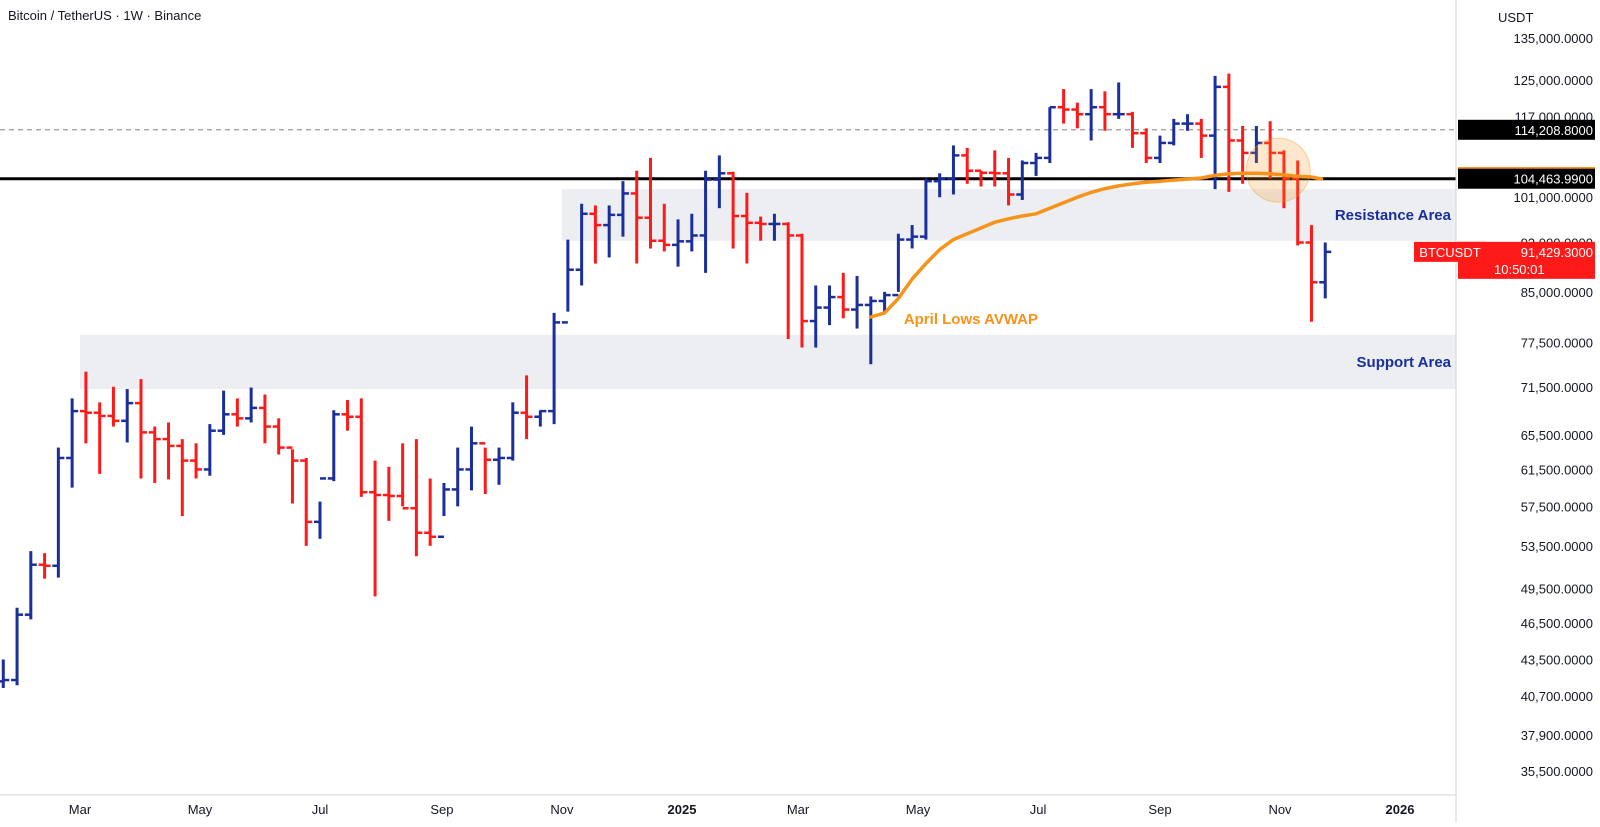 This screenshot has width=1600, height=827. What do you see at coordinates (742, 809) in the screenshot?
I see `time-axis: Mar May Jul Sep Nov 2025 Mar May Jul Sep Nov 2026` at bounding box center [742, 809].